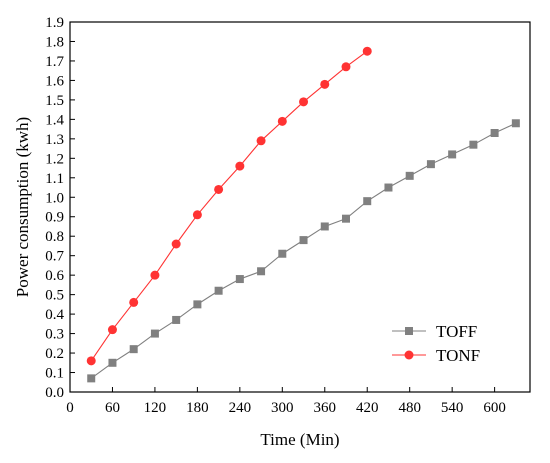  What do you see at coordinates (54, 354) in the screenshot?
I see `y-tick-label: 0.2` at bounding box center [54, 354].